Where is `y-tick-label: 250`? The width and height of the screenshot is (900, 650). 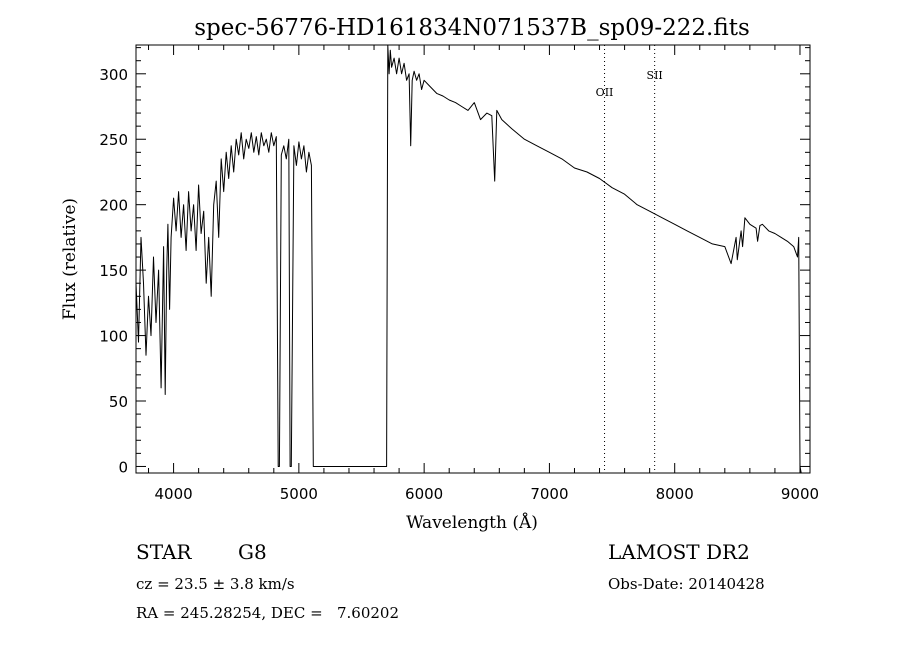
y-tick-label: 250 is located at coordinates (113, 140).